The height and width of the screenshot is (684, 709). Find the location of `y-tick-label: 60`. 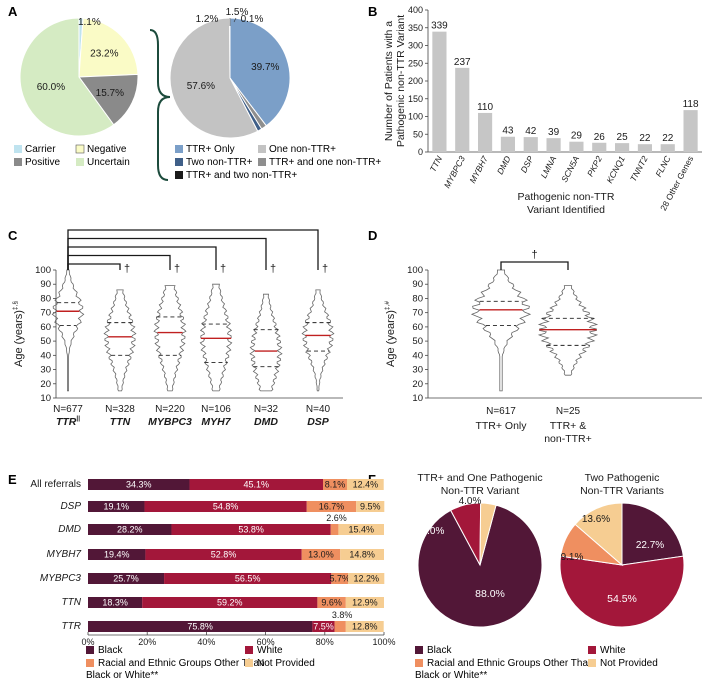

y-tick-label: 60 is located at coordinates (45, 327).